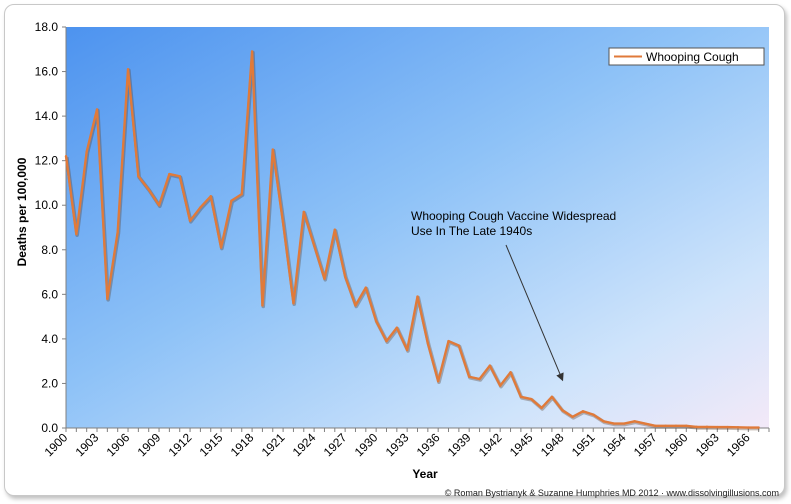 Image resolution: width=791 pixels, height=504 pixels. Describe the element at coordinates (552, 444) in the screenshot. I see `x-tick-label: 1948` at that location.